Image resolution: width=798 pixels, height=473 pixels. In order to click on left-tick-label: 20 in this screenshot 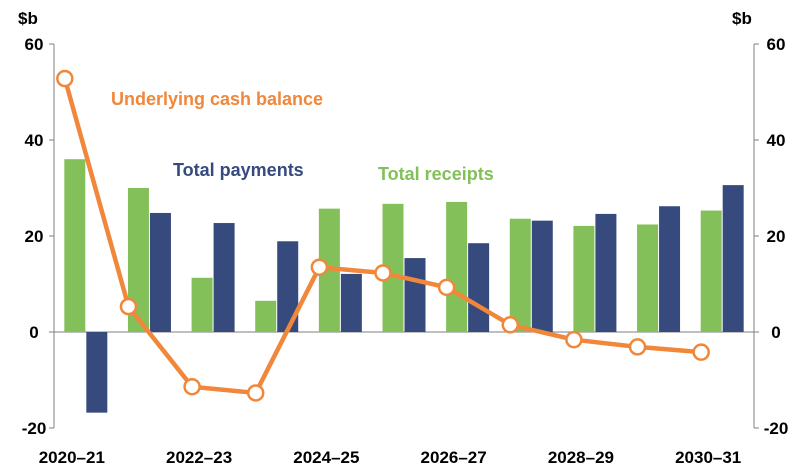, I will do `click(34, 236)`.